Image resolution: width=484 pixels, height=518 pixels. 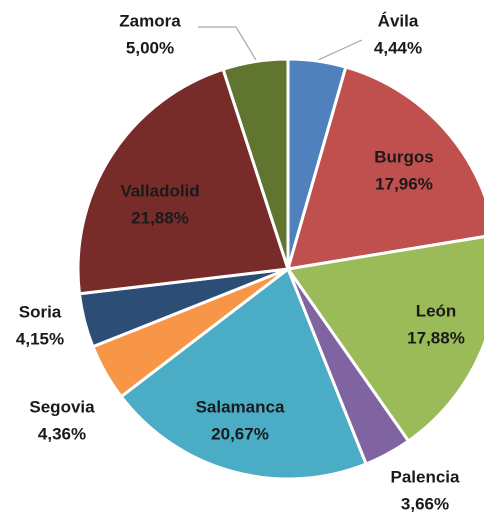 I want to click on slice-value-label: 21,88%, so click(x=160, y=217).